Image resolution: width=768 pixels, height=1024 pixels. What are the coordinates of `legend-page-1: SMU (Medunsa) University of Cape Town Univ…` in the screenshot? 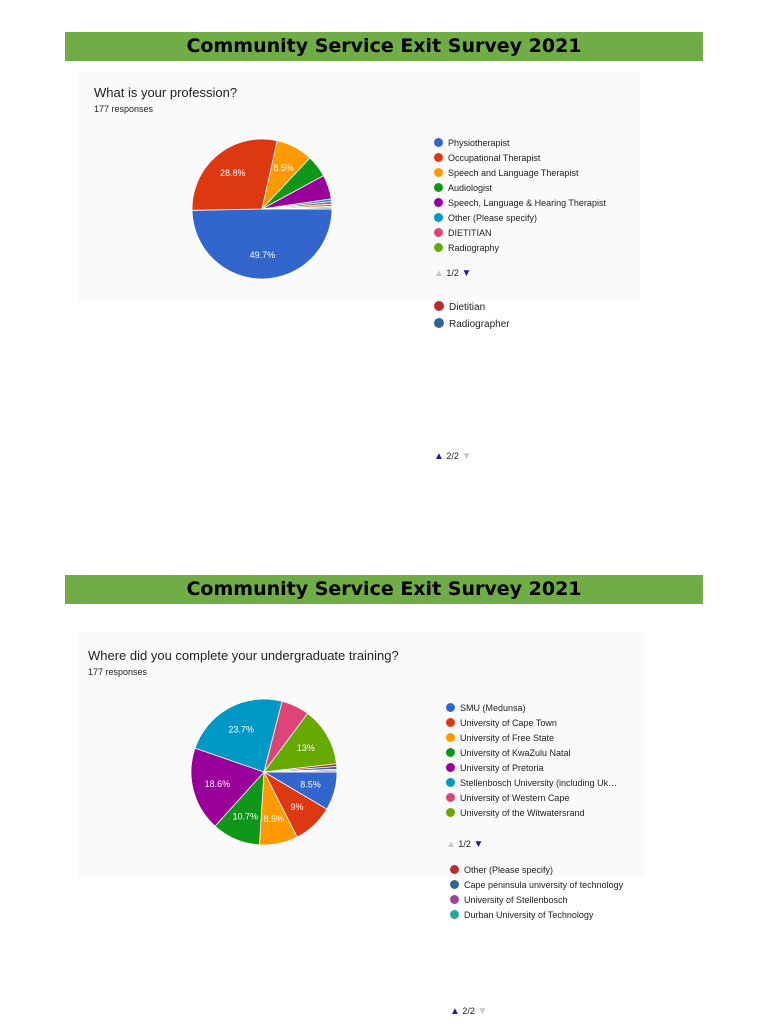 It's located at (531, 761).